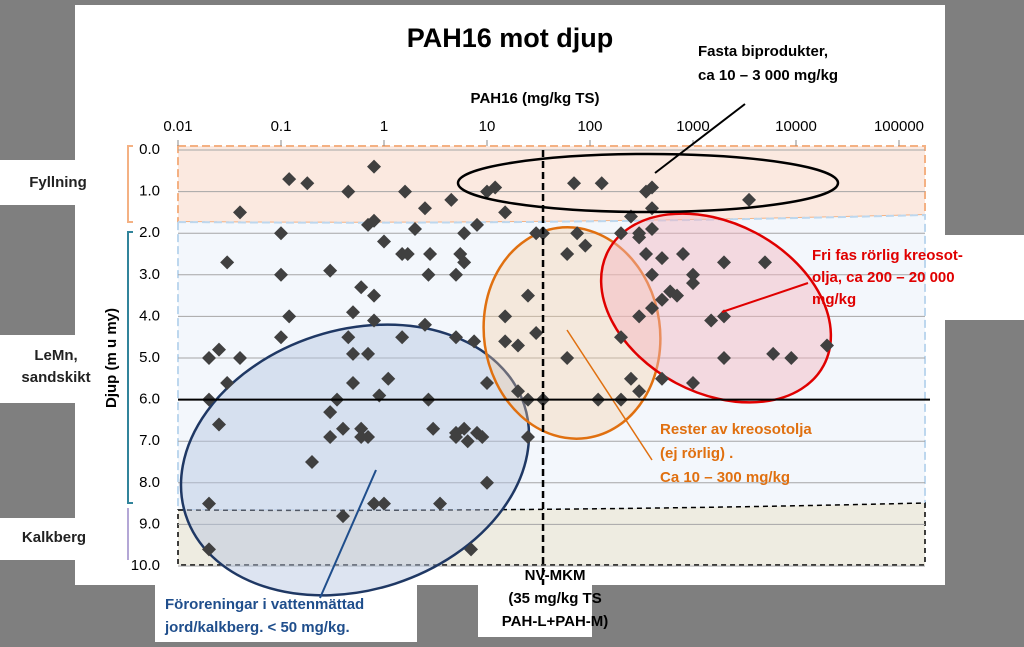 The height and width of the screenshot is (647, 1024). What do you see at coordinates (768, 75) in the screenshot?
I see `annotation: ca 10 – 3 000 mg/kg` at bounding box center [768, 75].